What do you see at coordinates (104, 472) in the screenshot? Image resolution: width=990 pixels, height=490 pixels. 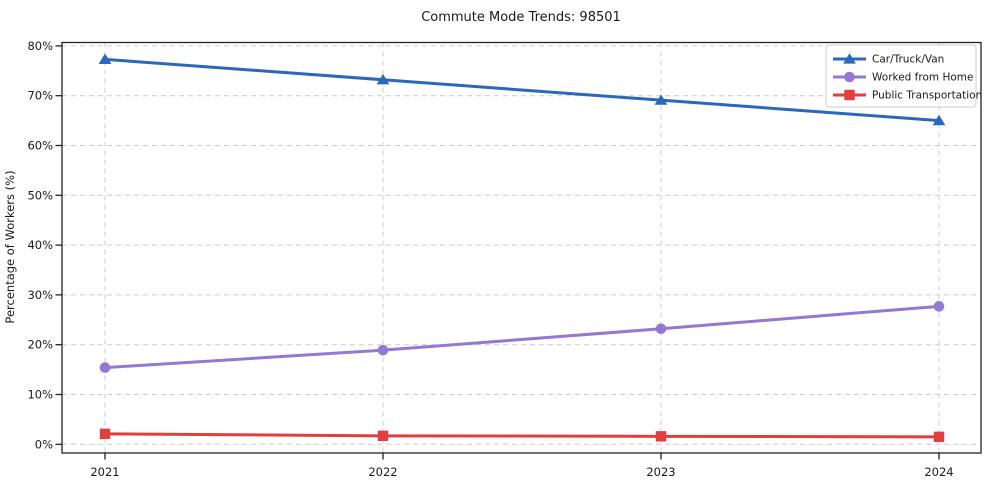 I see `x-tick-label: 2021` at bounding box center [104, 472].